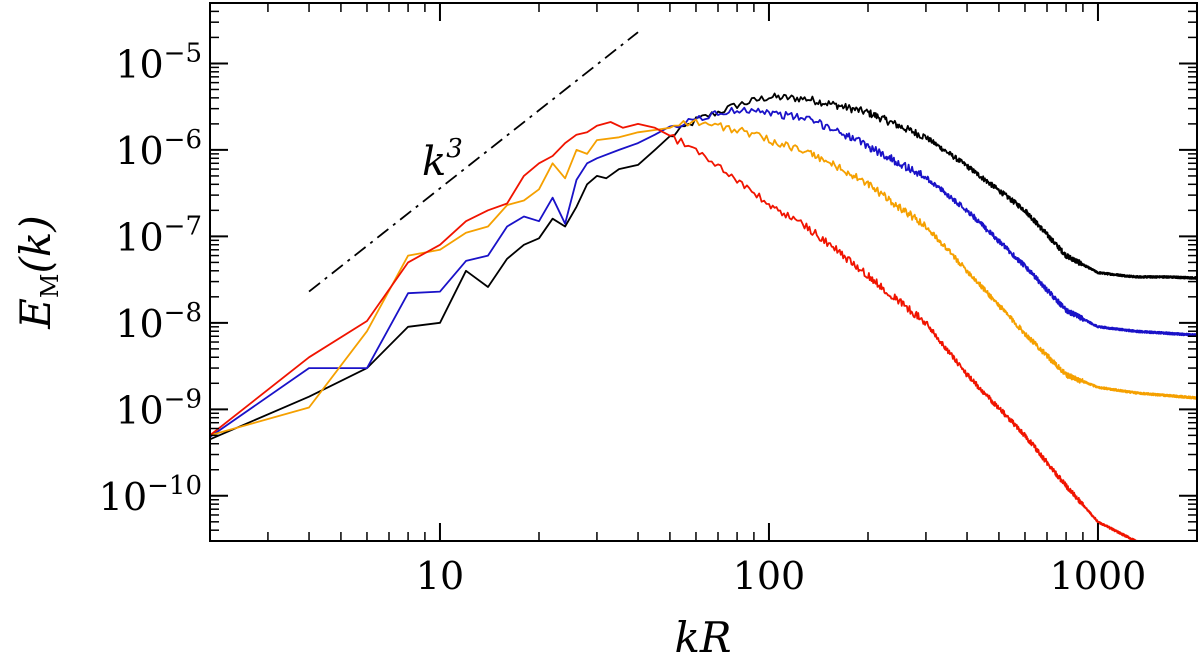 This screenshot has width=1200, height=662. What do you see at coordinates (50, 285) in the screenshot?
I see `y-axis-label-sub: M` at bounding box center [50, 285].